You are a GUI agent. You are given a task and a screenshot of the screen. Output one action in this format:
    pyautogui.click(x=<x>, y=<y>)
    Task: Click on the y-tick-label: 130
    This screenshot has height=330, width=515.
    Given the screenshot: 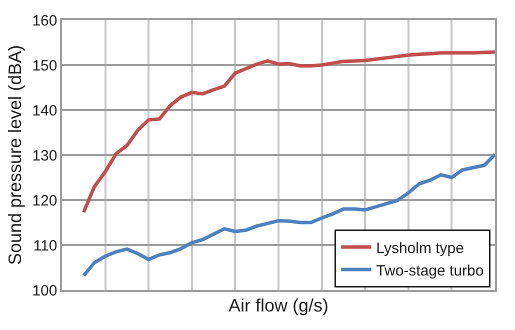 What is the action you would take?
    pyautogui.click(x=45, y=155)
    